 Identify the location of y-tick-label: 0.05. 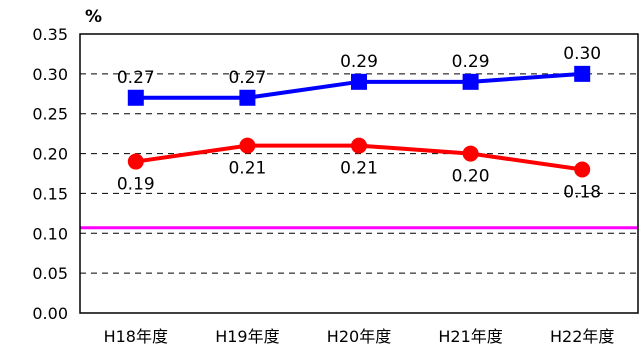
(50, 273).